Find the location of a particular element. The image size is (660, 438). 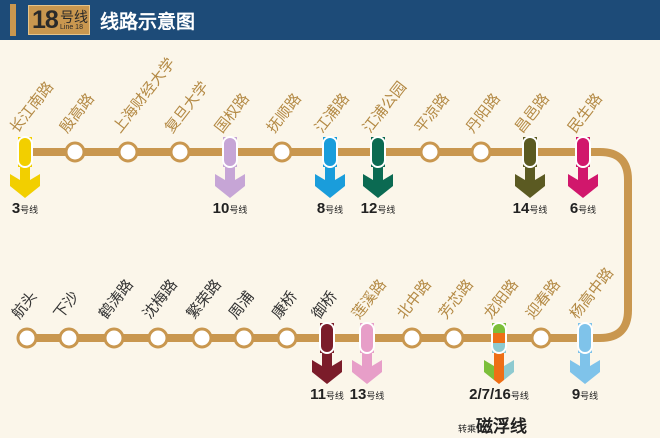

transfer-label: 9号线 is located at coordinates (585, 394).